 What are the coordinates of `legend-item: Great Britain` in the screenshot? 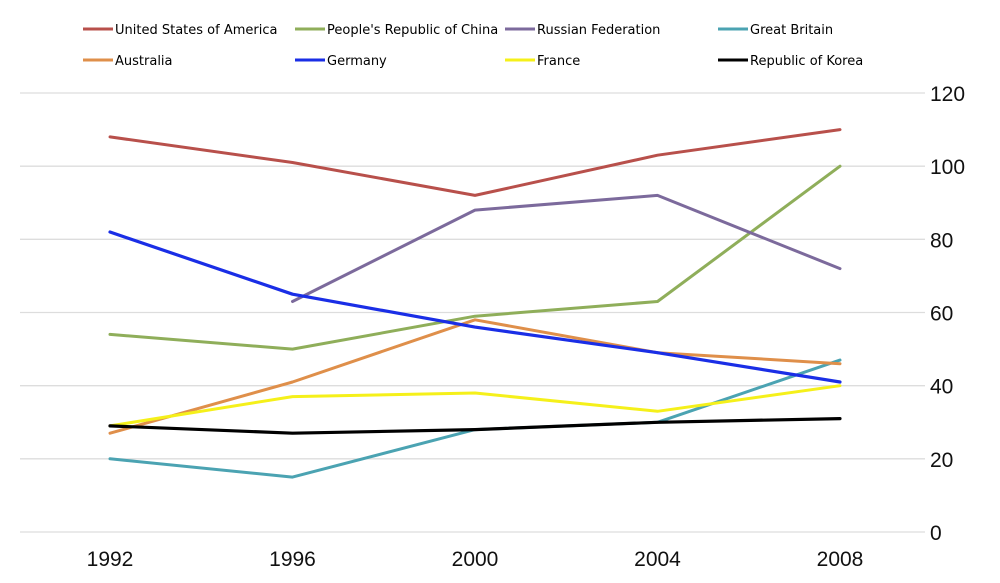 It's located at (775, 30).